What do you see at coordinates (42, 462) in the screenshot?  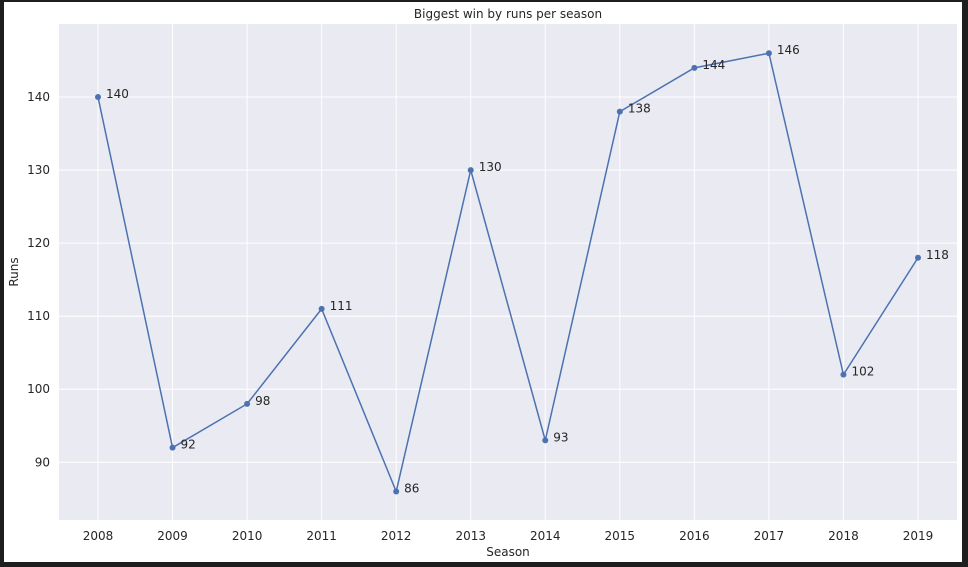 I see `y-tick-label: 90` at bounding box center [42, 462].